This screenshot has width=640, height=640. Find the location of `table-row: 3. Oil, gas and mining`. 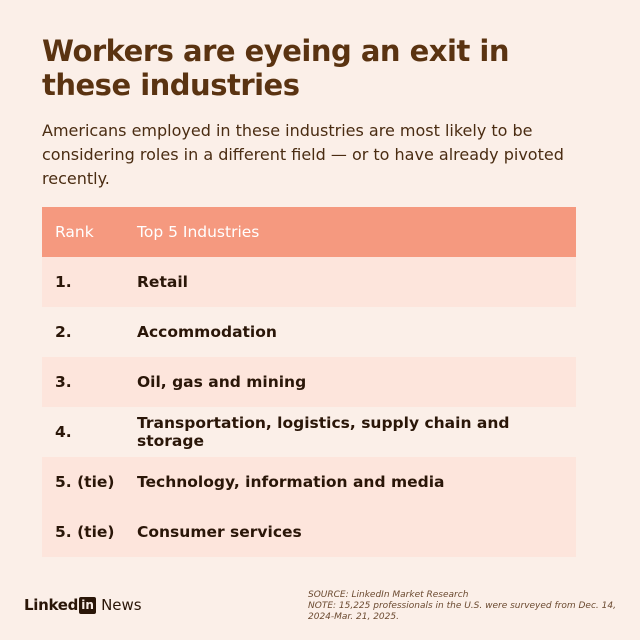

table-row: 3. Oil, gas and mining is located at coordinates (309, 382).